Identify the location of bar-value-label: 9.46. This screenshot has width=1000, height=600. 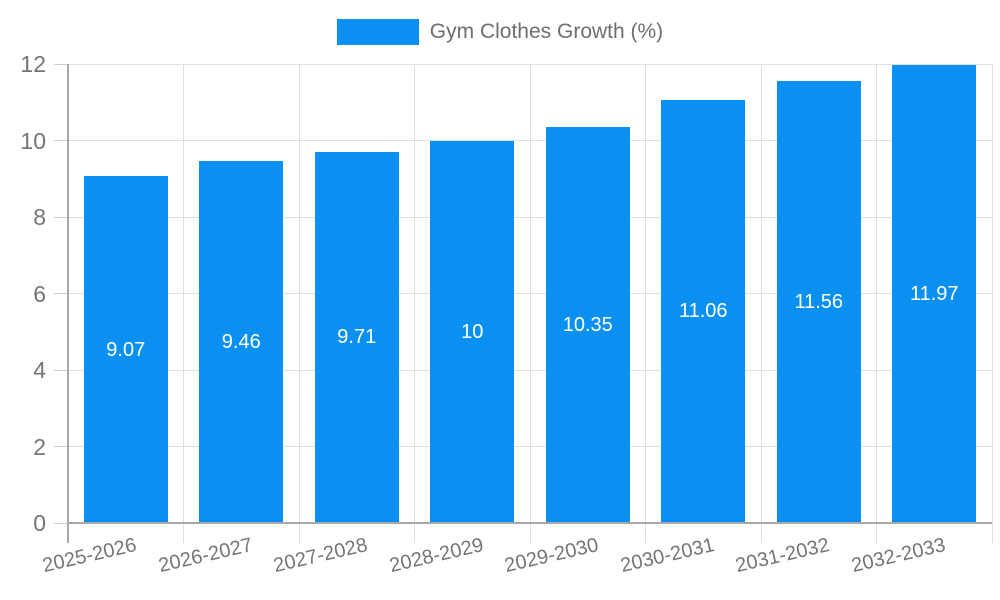
(241, 342).